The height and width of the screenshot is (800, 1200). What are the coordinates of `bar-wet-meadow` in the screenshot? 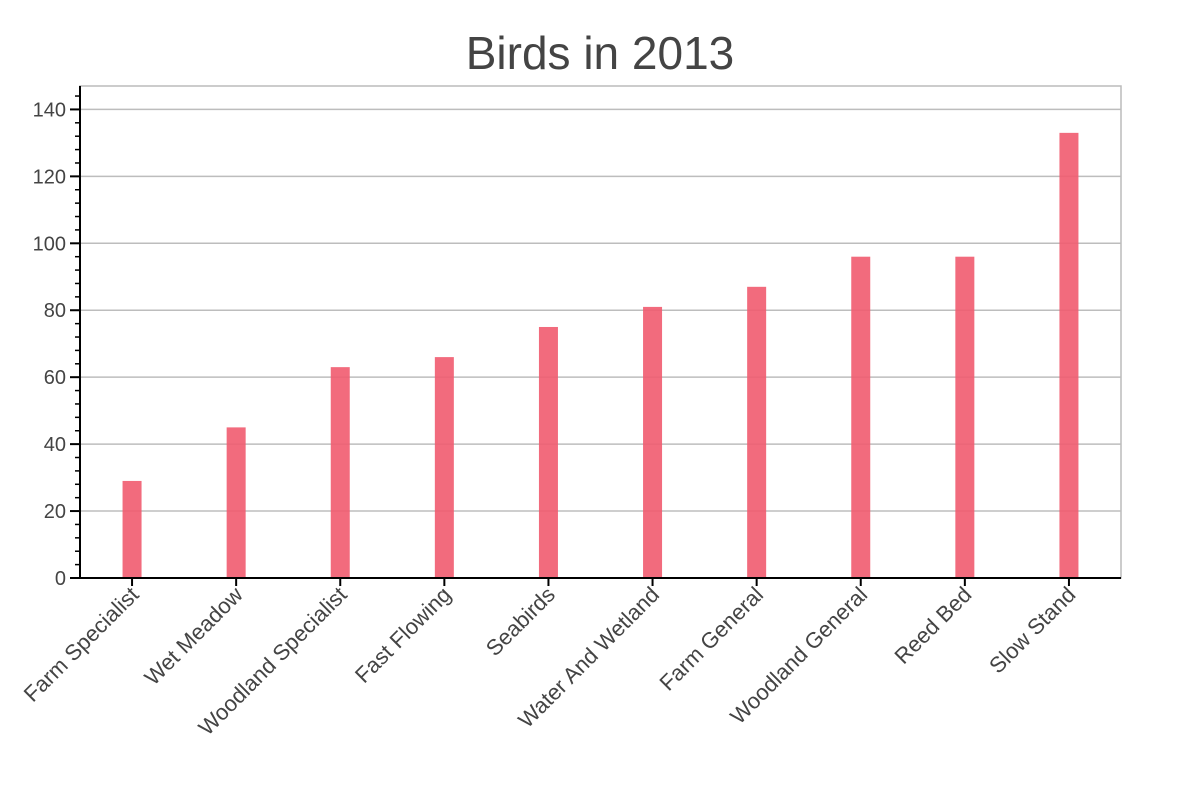 It's located at (236, 502).